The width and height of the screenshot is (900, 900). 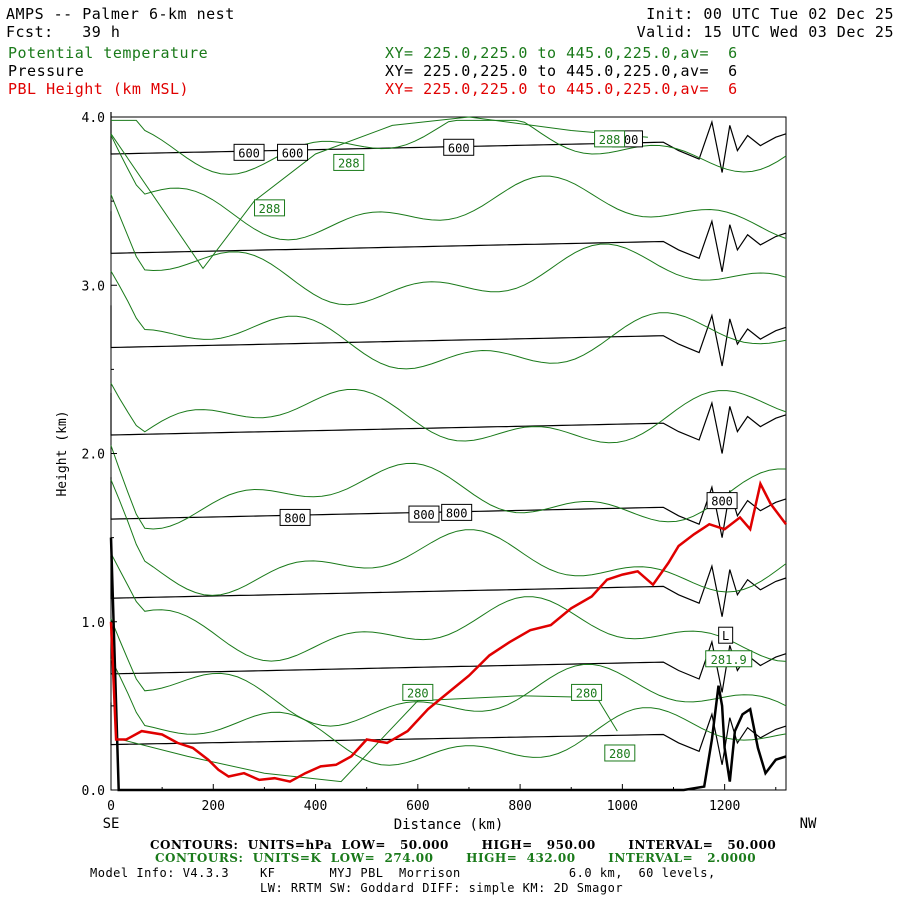 I want to click on x-end-label-left: SE, so click(x=111, y=824).